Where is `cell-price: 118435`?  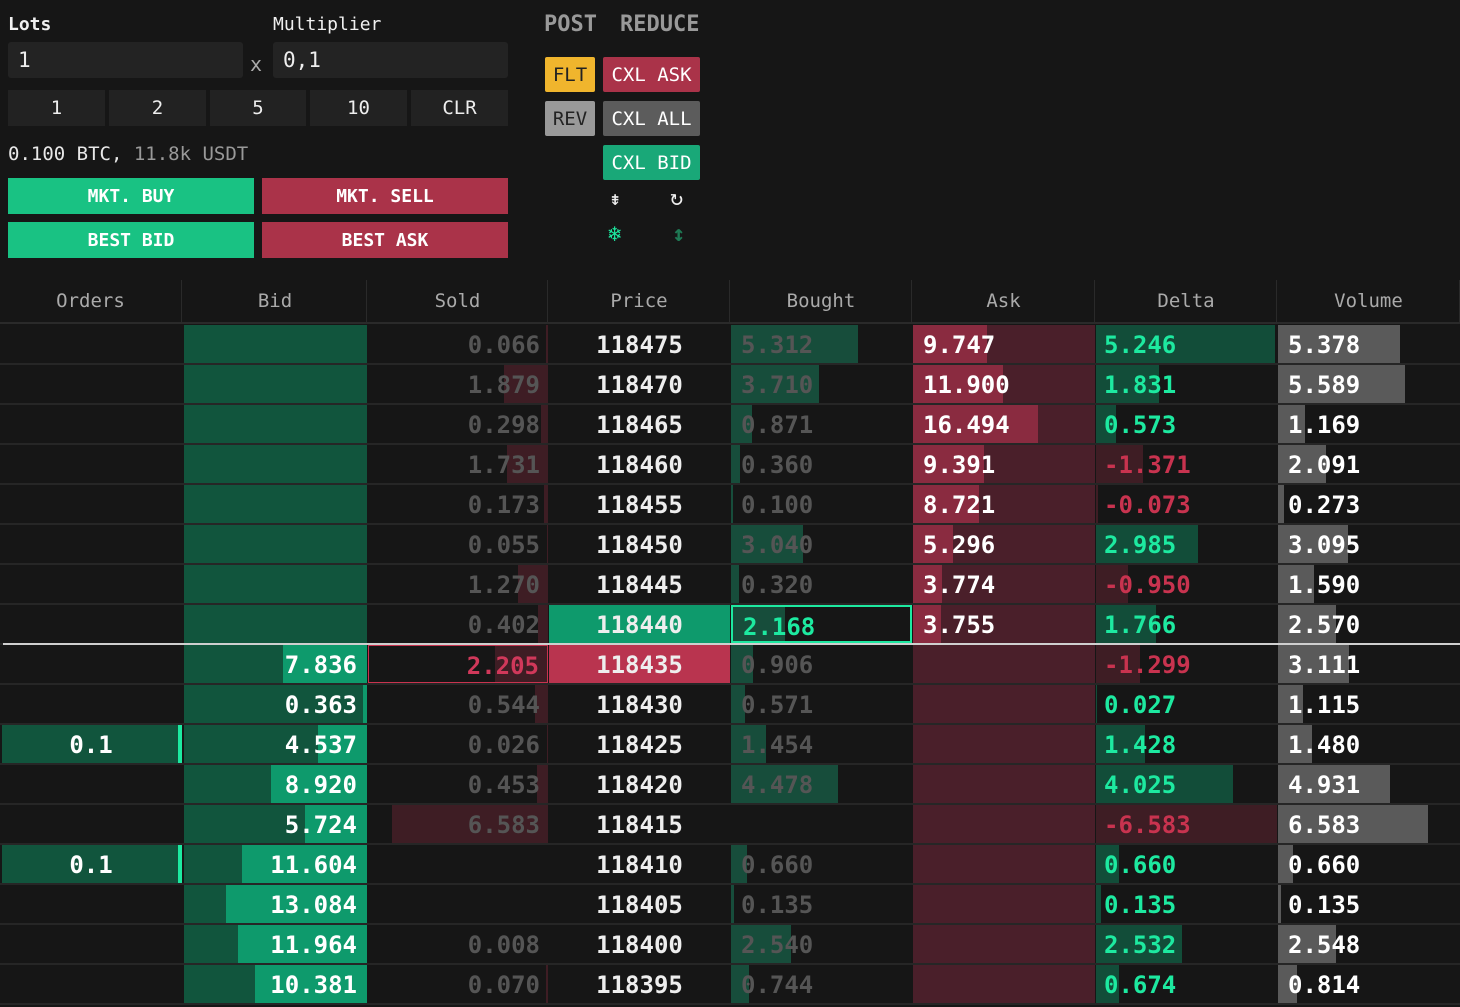 cell-price: 118435 is located at coordinates (639, 664).